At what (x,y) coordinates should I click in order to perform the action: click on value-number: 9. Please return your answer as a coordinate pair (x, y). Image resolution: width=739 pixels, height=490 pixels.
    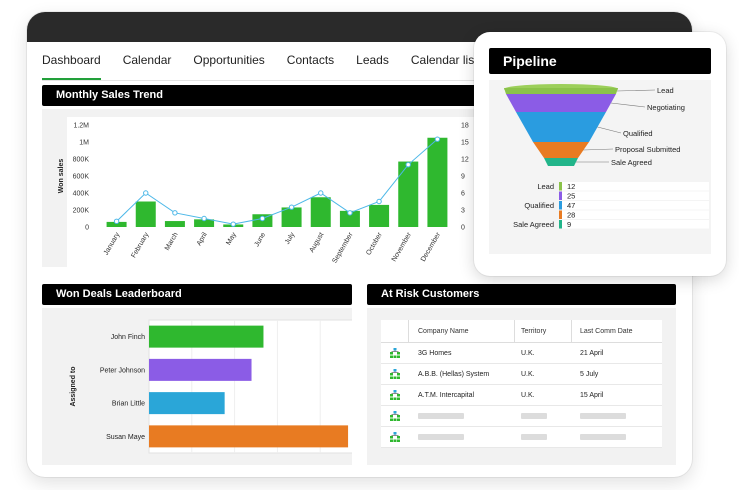
    Looking at the image, I should click on (569, 224).